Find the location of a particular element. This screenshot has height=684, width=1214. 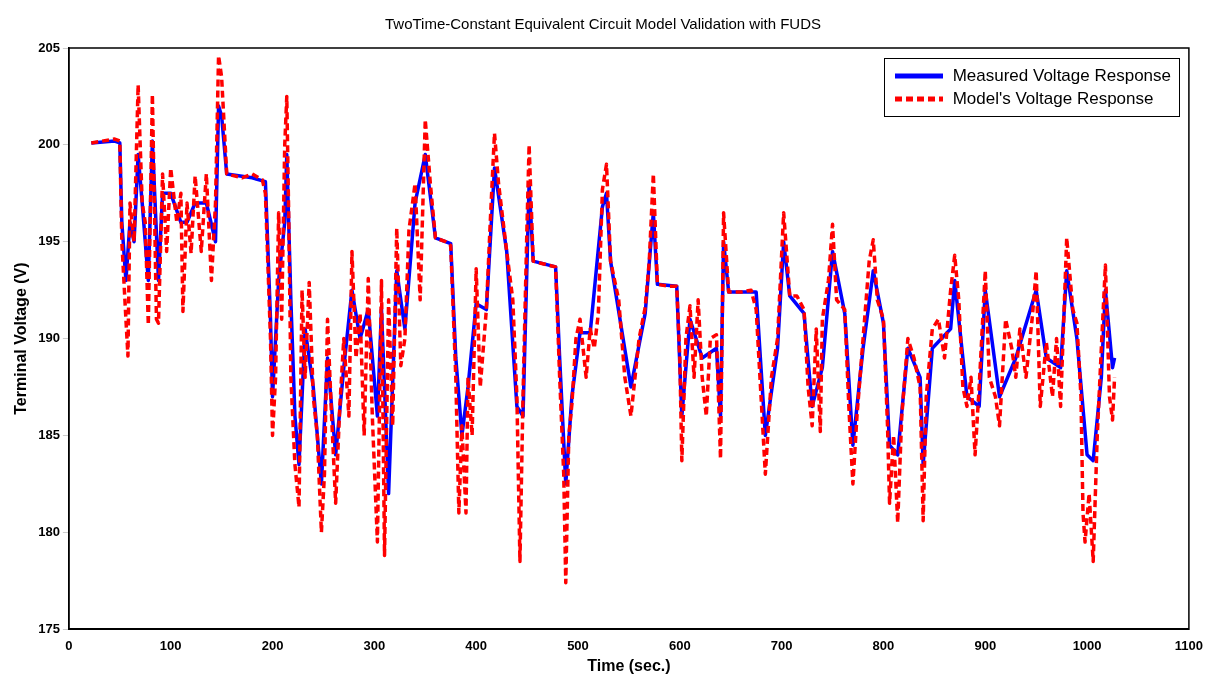

y-tick-label: 185 is located at coordinates (49, 435).